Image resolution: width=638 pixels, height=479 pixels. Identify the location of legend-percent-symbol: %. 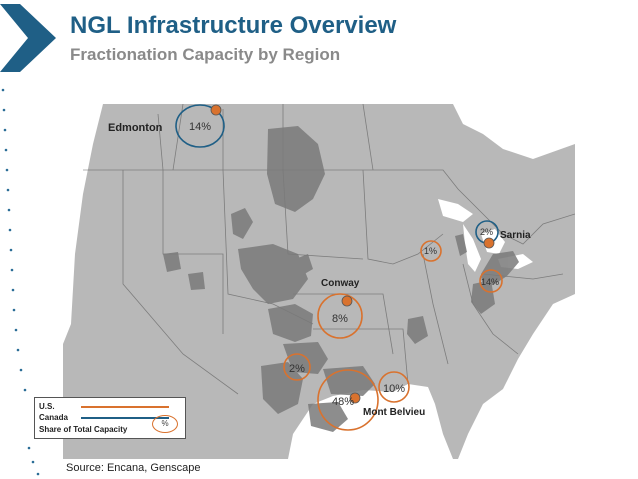
(165, 424).